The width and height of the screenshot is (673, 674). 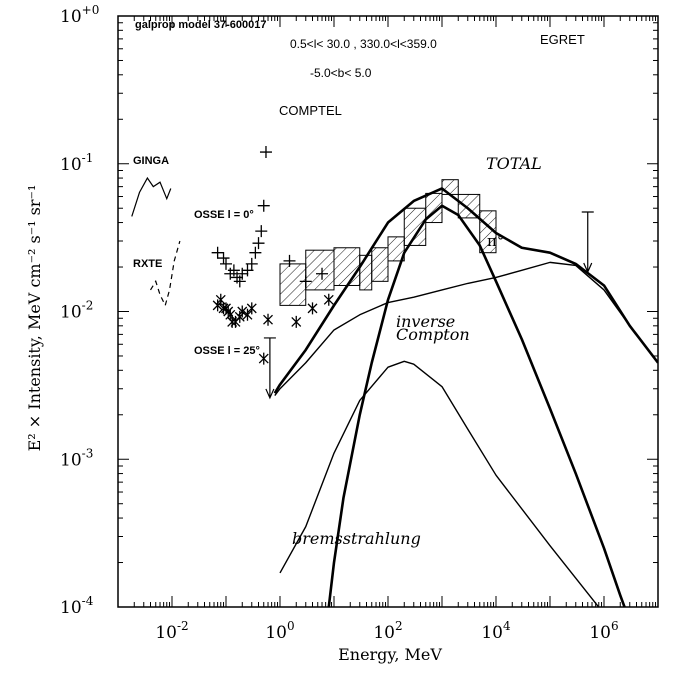 I want to click on label-egret: EGRET, so click(x=562, y=39).